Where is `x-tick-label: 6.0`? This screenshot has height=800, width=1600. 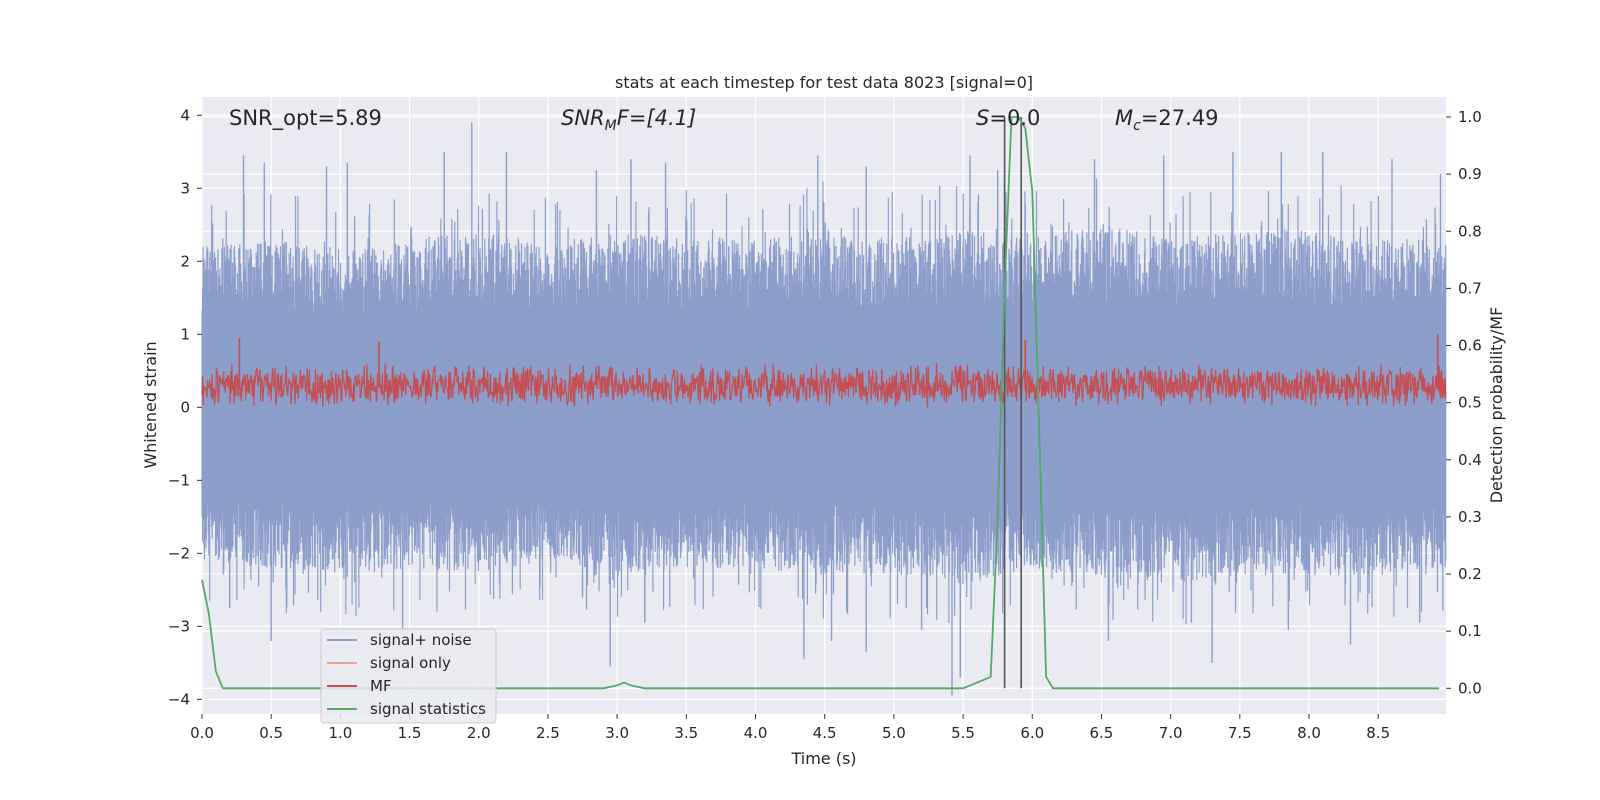
x-tick-label: 6.0 is located at coordinates (1032, 733).